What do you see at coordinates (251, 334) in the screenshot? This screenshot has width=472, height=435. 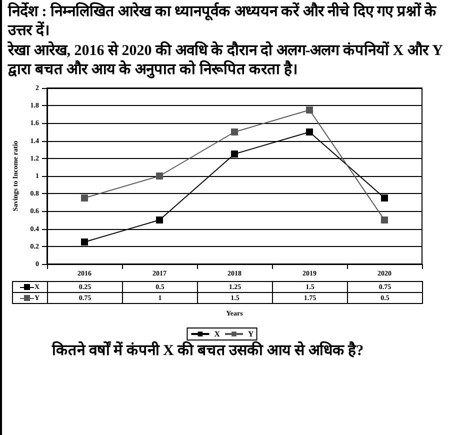 I see `text: Y` at bounding box center [251, 334].